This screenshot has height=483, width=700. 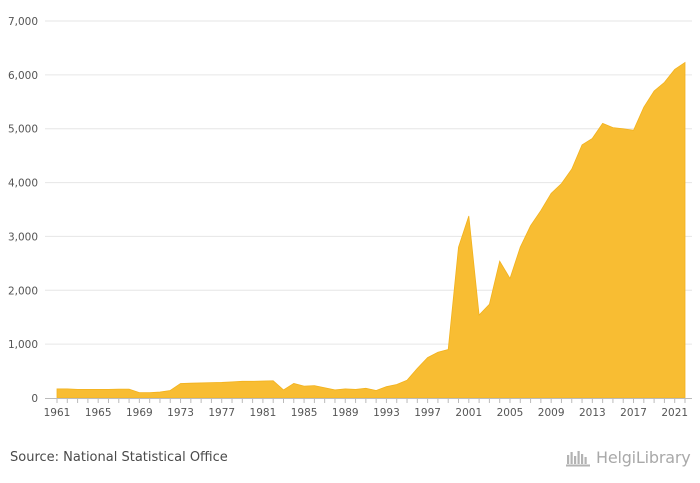 What do you see at coordinates (551, 413) in the screenshot?
I see `x-tick-label: 2009` at bounding box center [551, 413].